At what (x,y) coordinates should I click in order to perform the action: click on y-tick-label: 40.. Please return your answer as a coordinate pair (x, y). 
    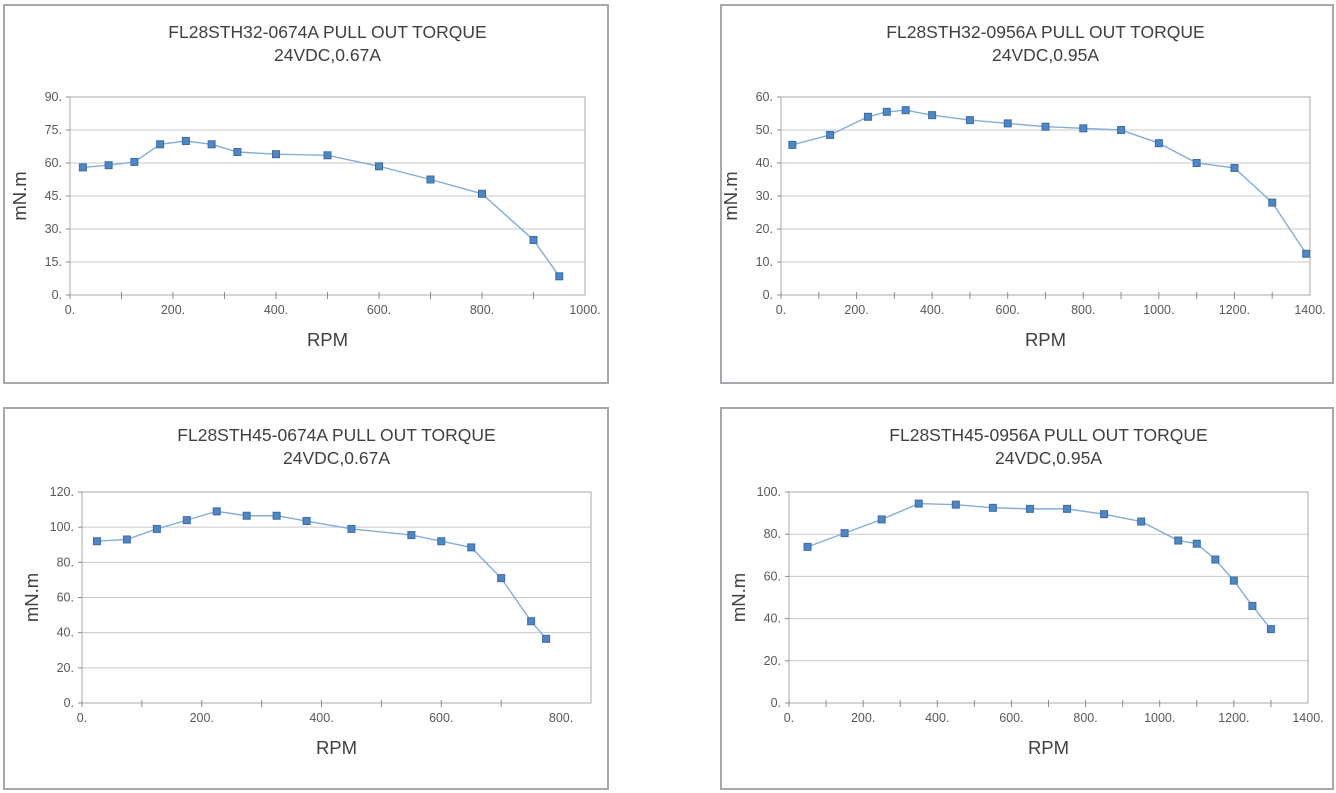
    Looking at the image, I should click on (65, 633).